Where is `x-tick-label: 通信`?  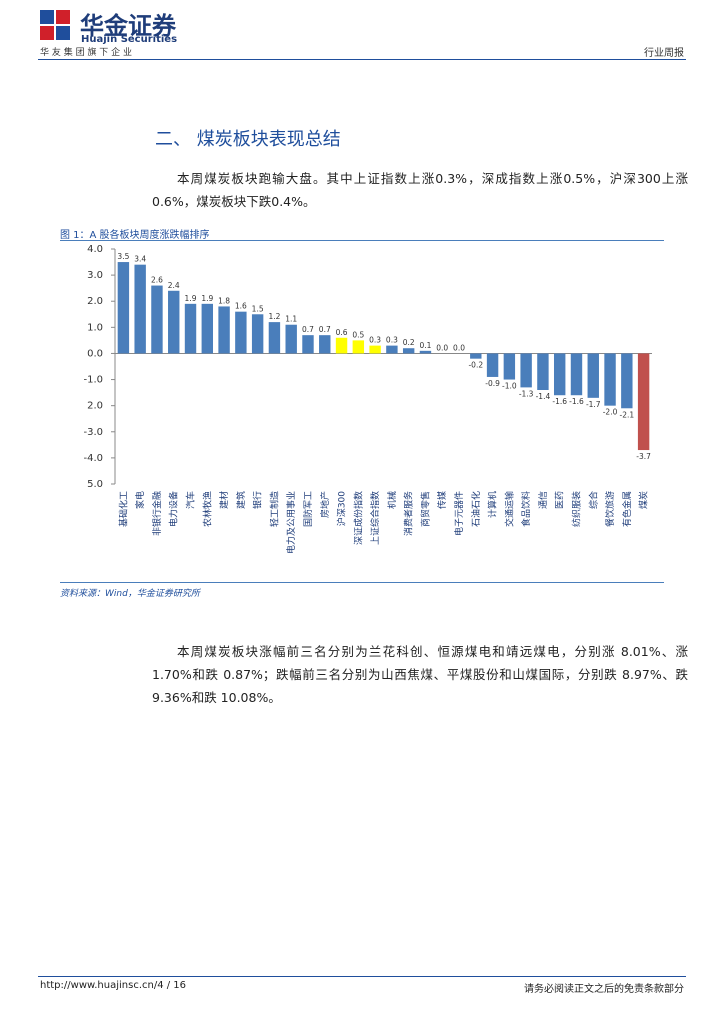 x-tick-label: 通信 is located at coordinates (543, 500).